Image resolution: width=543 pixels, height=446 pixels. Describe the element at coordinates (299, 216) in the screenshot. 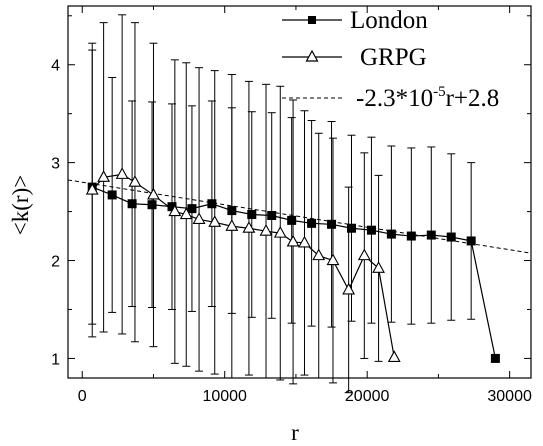

I see `fit-line` at that location.